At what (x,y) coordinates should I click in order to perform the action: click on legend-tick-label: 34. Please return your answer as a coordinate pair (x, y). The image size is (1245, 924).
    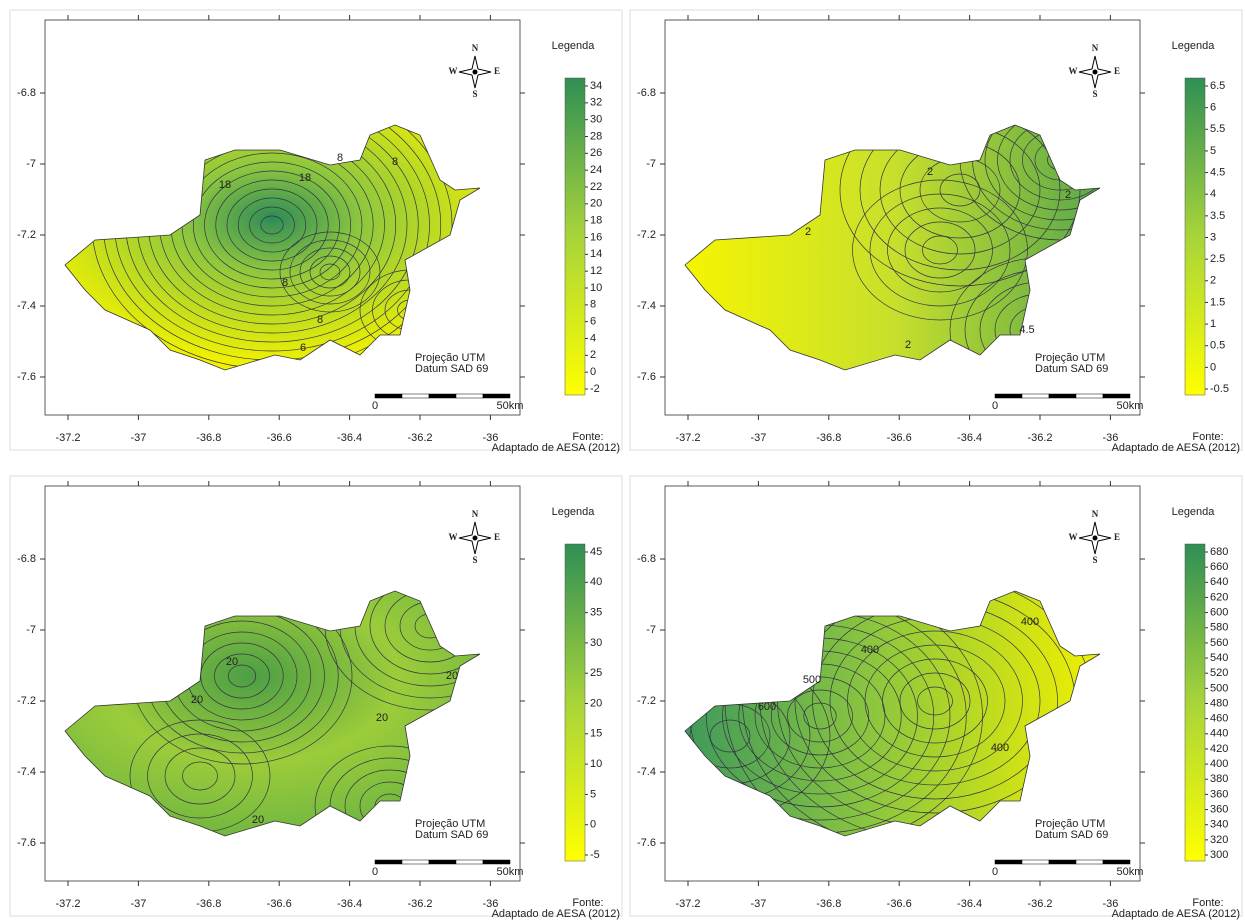
    Looking at the image, I should click on (596, 86).